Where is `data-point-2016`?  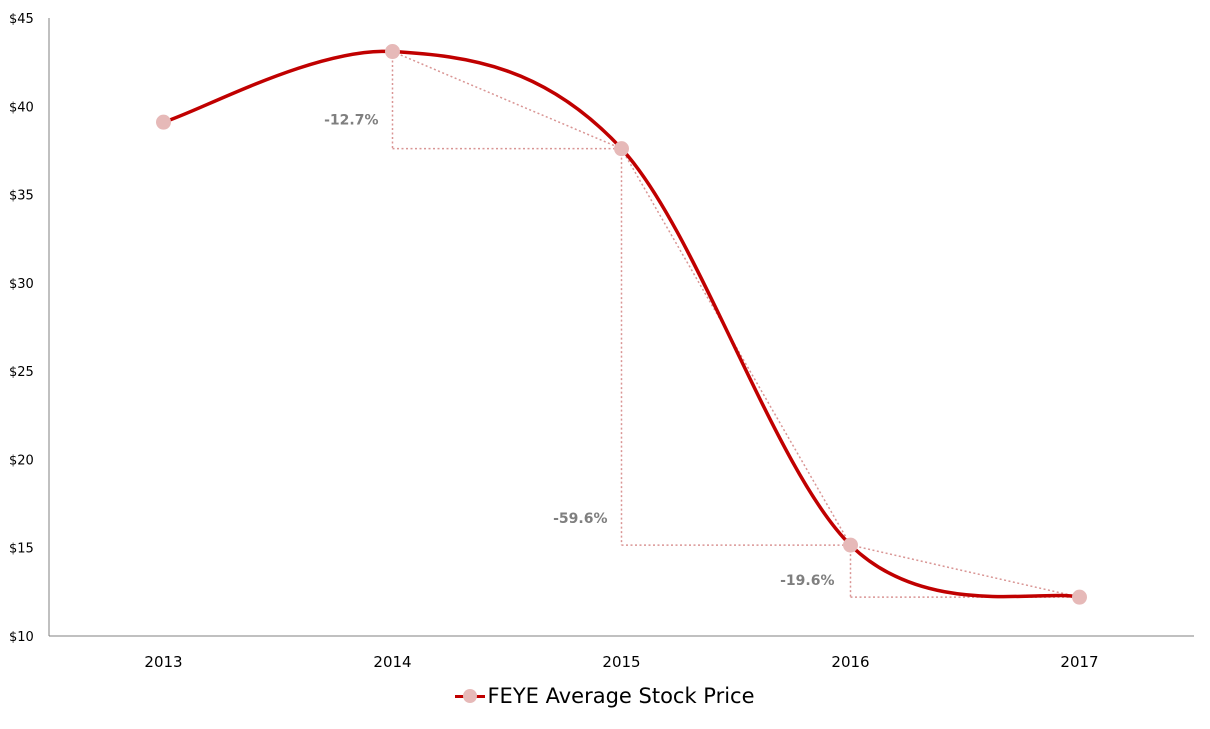
data-point-2016 is located at coordinates (850, 545).